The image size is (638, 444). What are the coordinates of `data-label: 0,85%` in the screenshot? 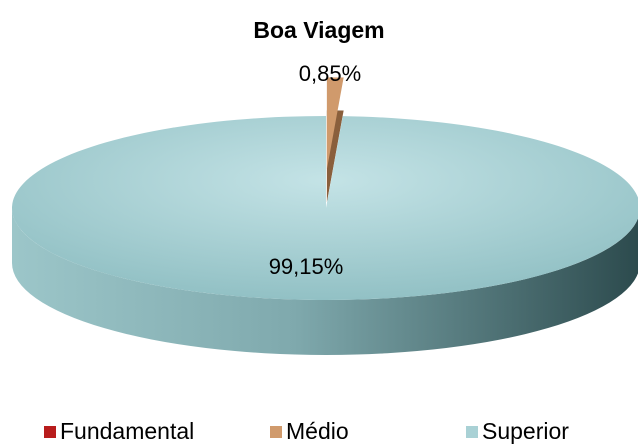 It's located at (330, 73).